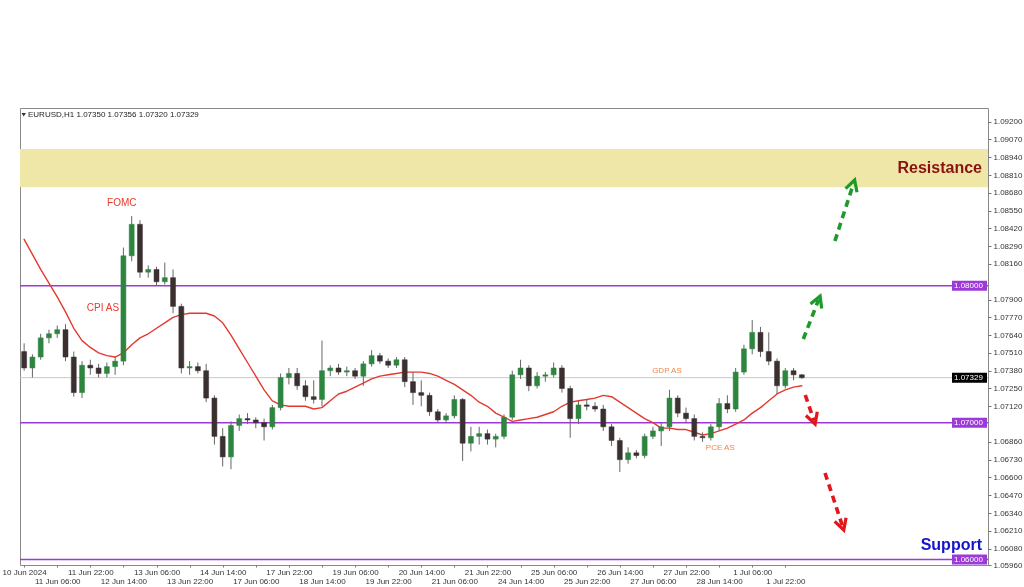  What do you see at coordinates (1008, 157) in the screenshot?
I see `y-tick-label: 1.08940` at bounding box center [1008, 157].